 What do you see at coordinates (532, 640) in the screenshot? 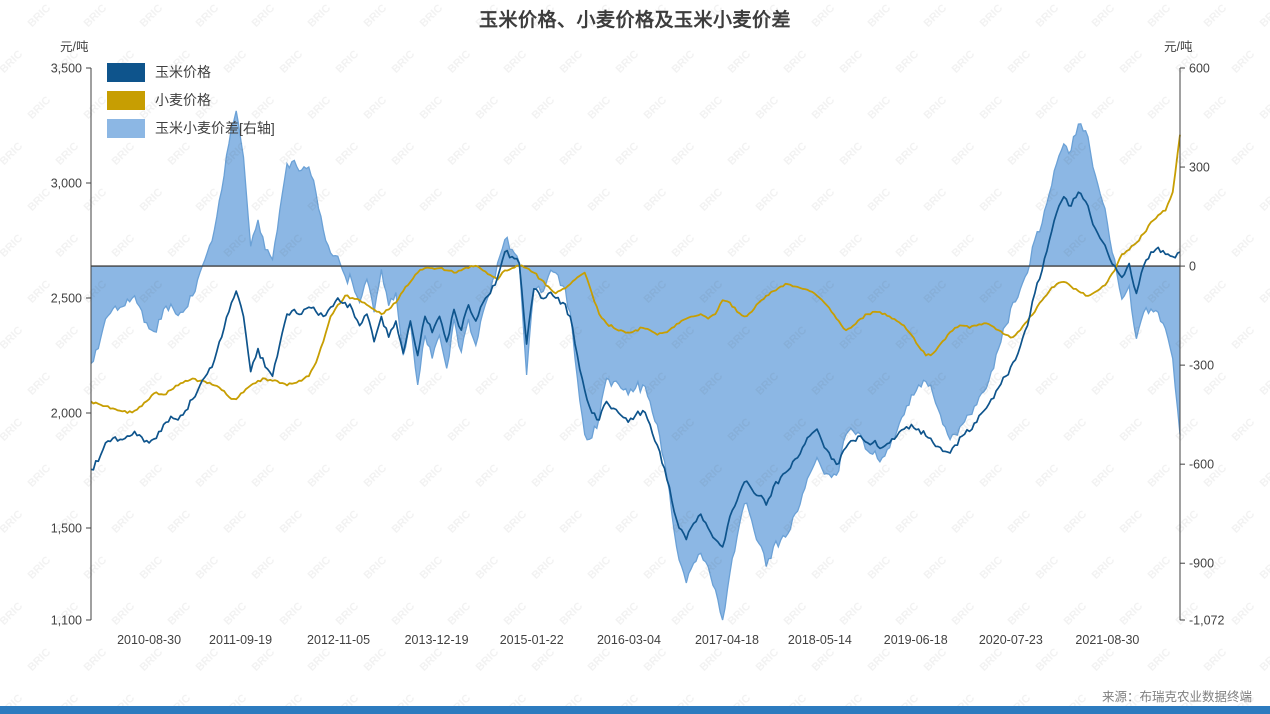
I see `x-axis-tick-label: 2015-01-22` at bounding box center [532, 640].